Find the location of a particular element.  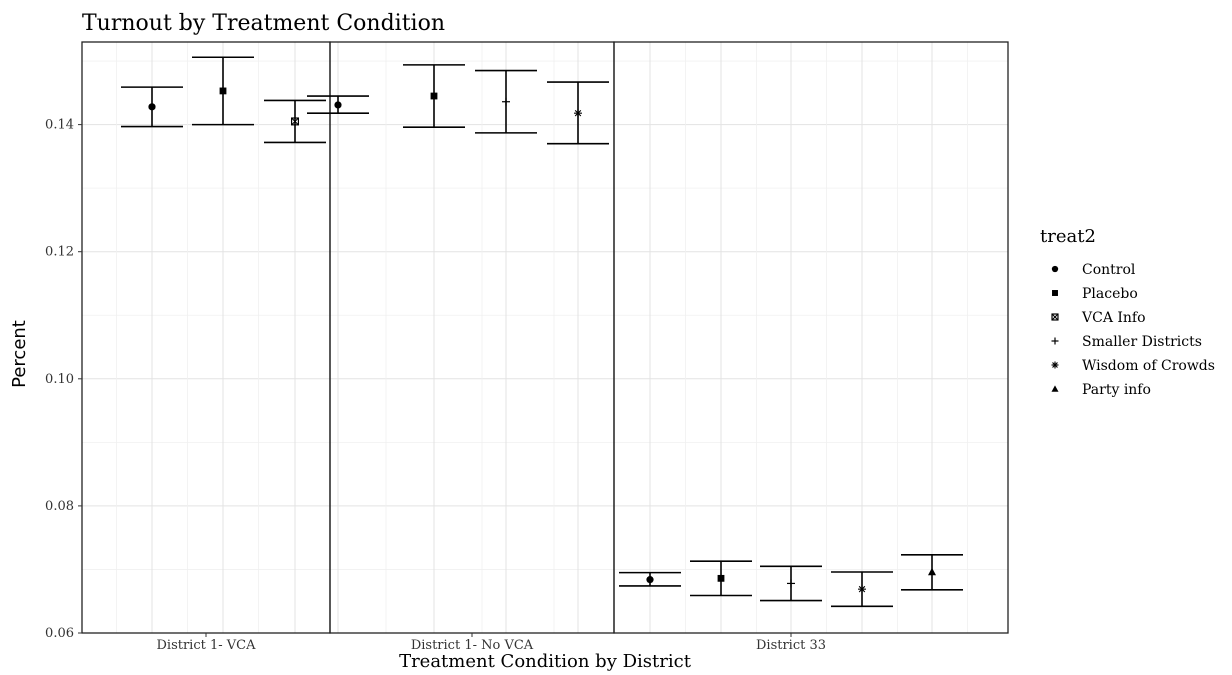

y-tick-label: 0.10 is located at coordinates (59, 379).